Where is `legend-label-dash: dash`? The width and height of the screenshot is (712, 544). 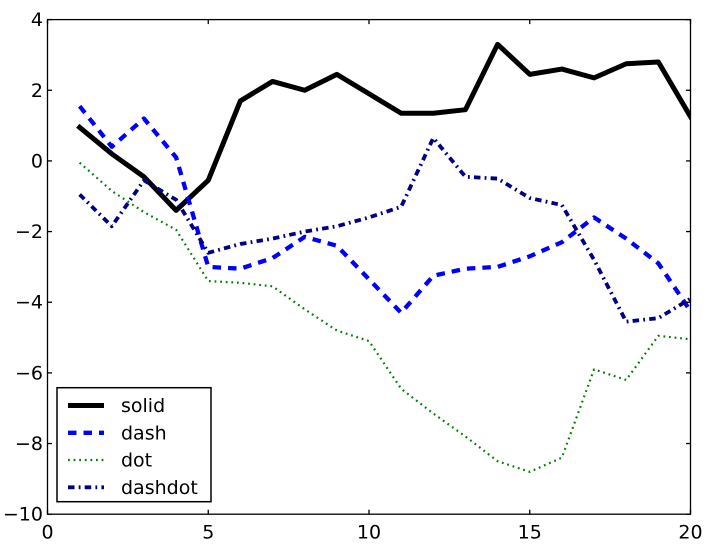
legend-label-dash: dash is located at coordinates (144, 433).